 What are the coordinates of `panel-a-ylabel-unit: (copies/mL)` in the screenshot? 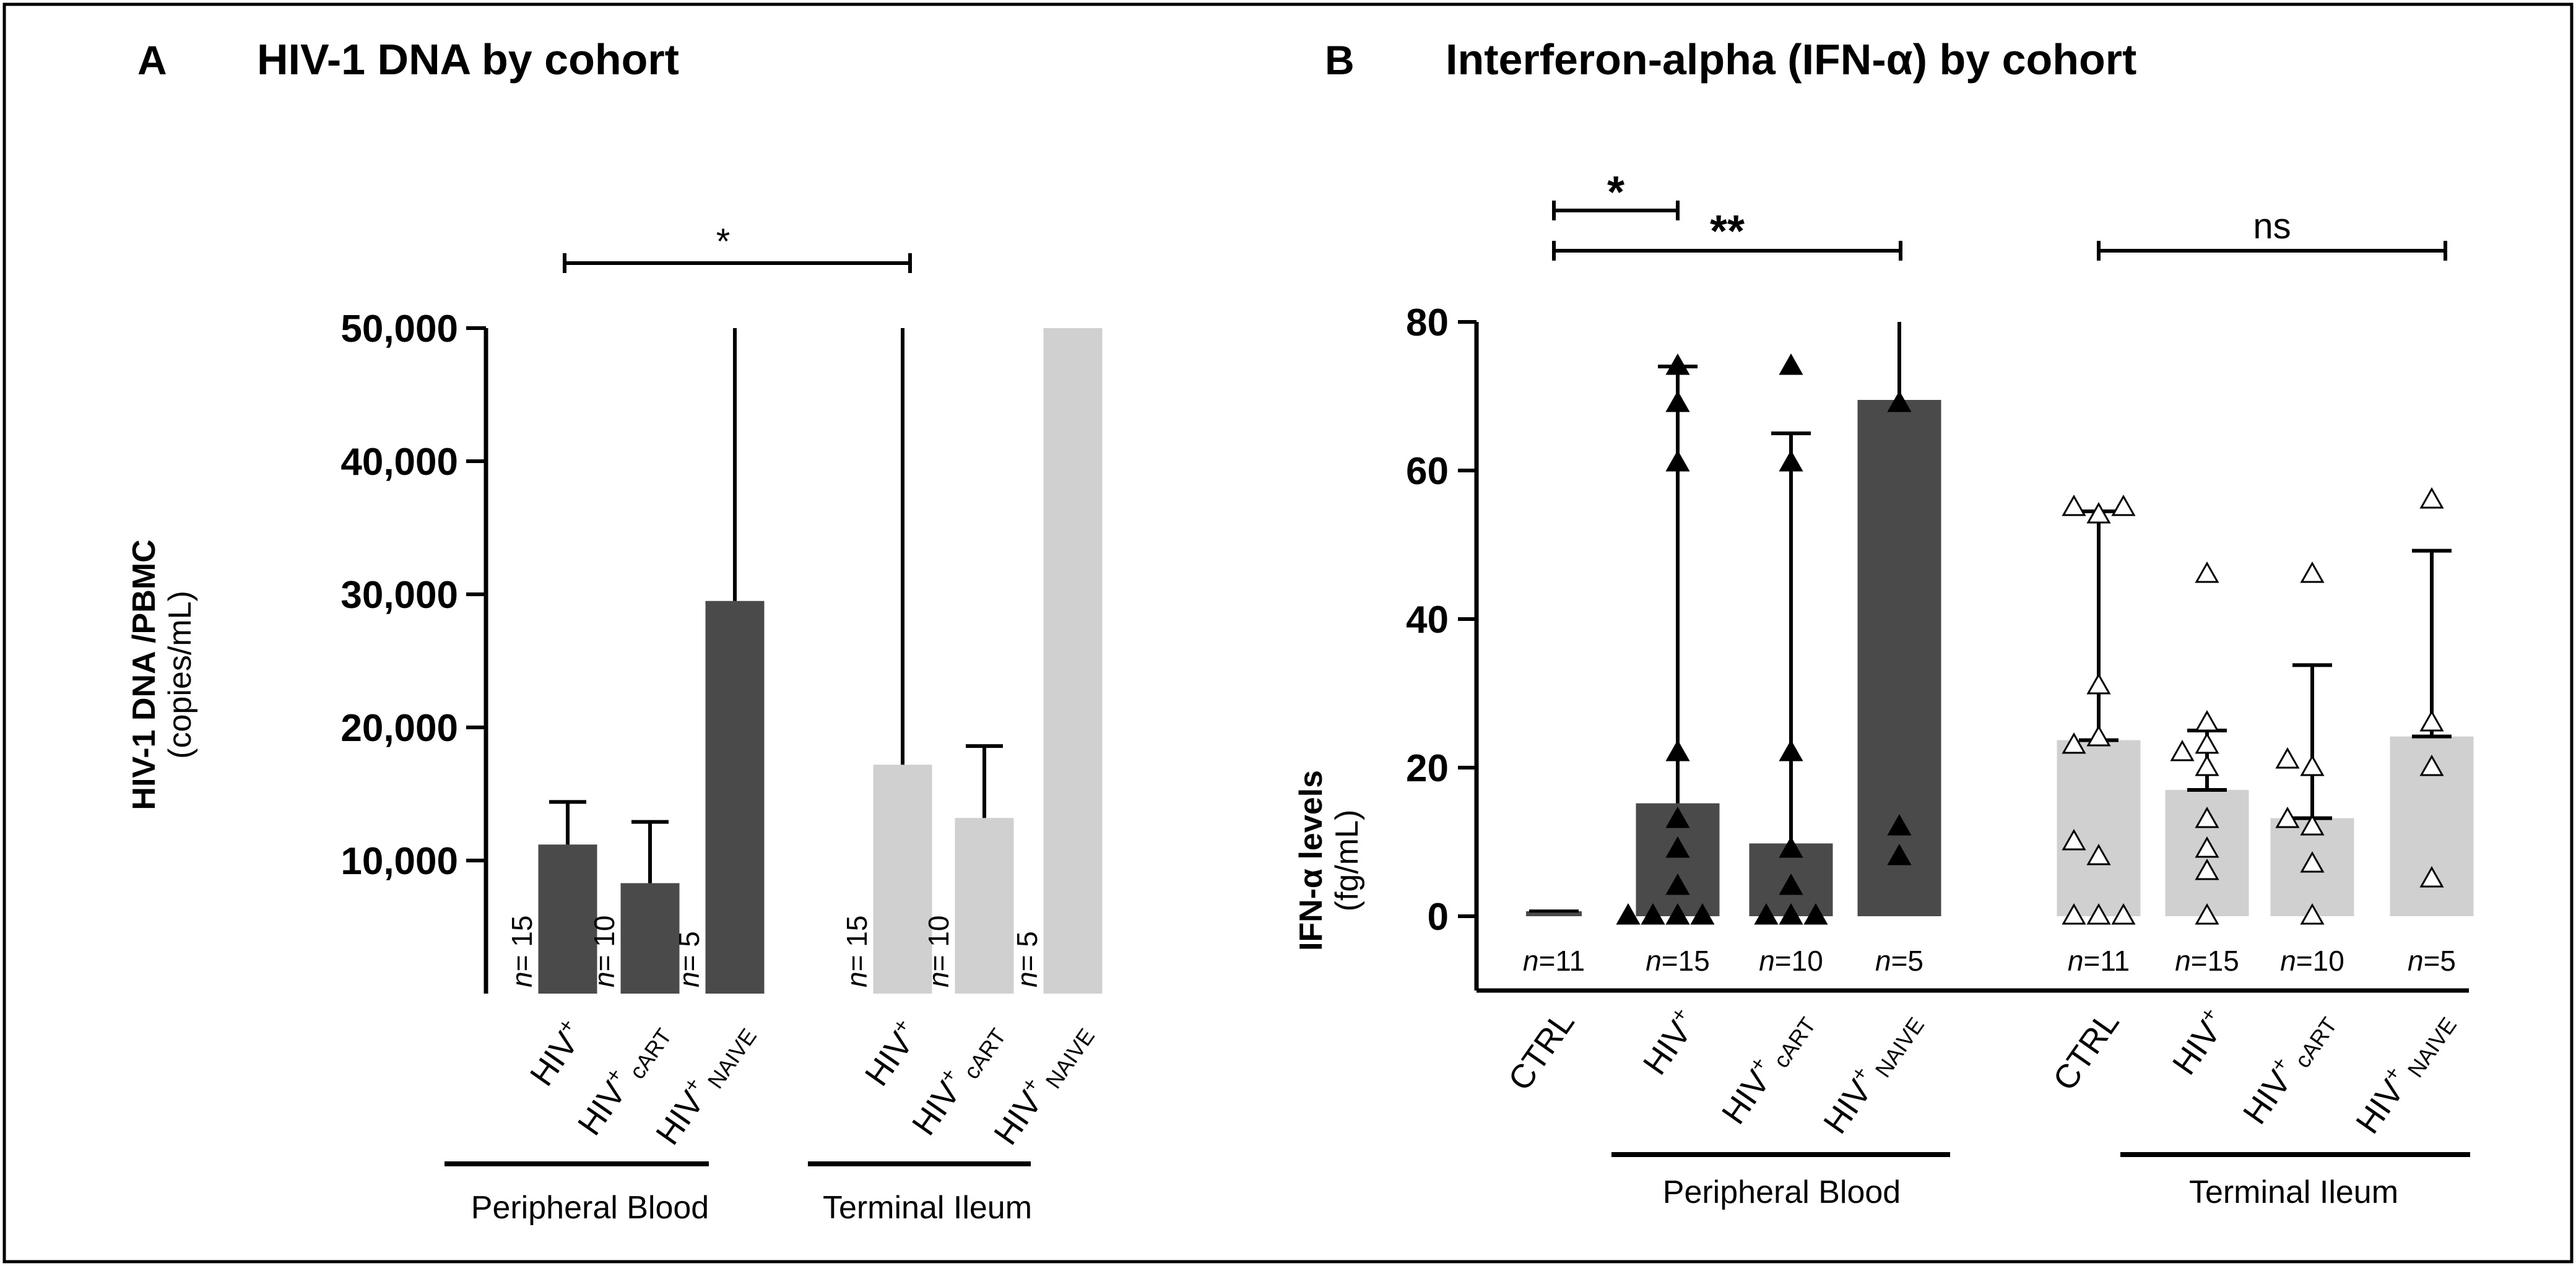 It's located at (180, 675).